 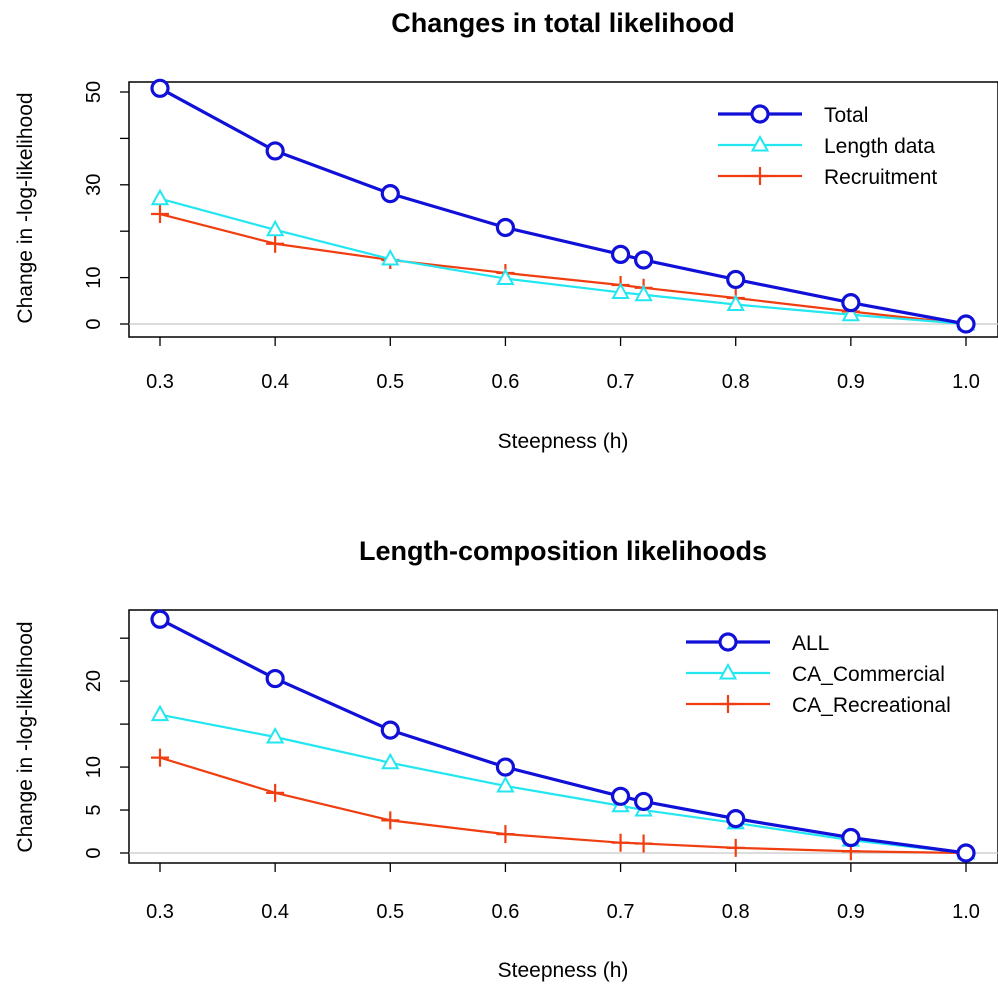 What do you see at coordinates (25, 736) in the screenshot?
I see `panel2-y-axis-label: Change in -log-likelihood` at bounding box center [25, 736].